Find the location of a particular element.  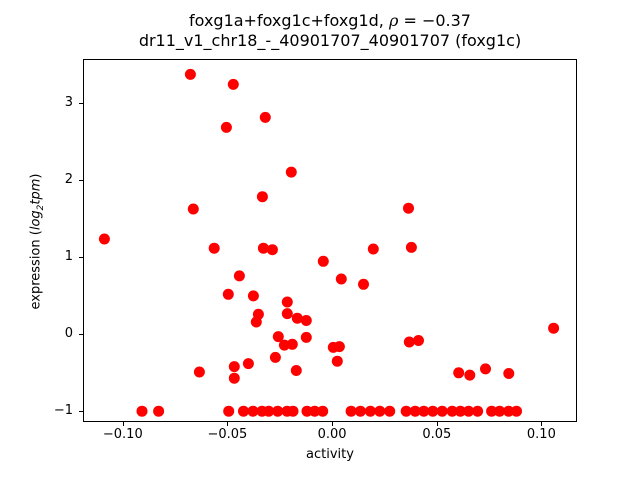

y-tick-label: 3 is located at coordinates (68, 102).